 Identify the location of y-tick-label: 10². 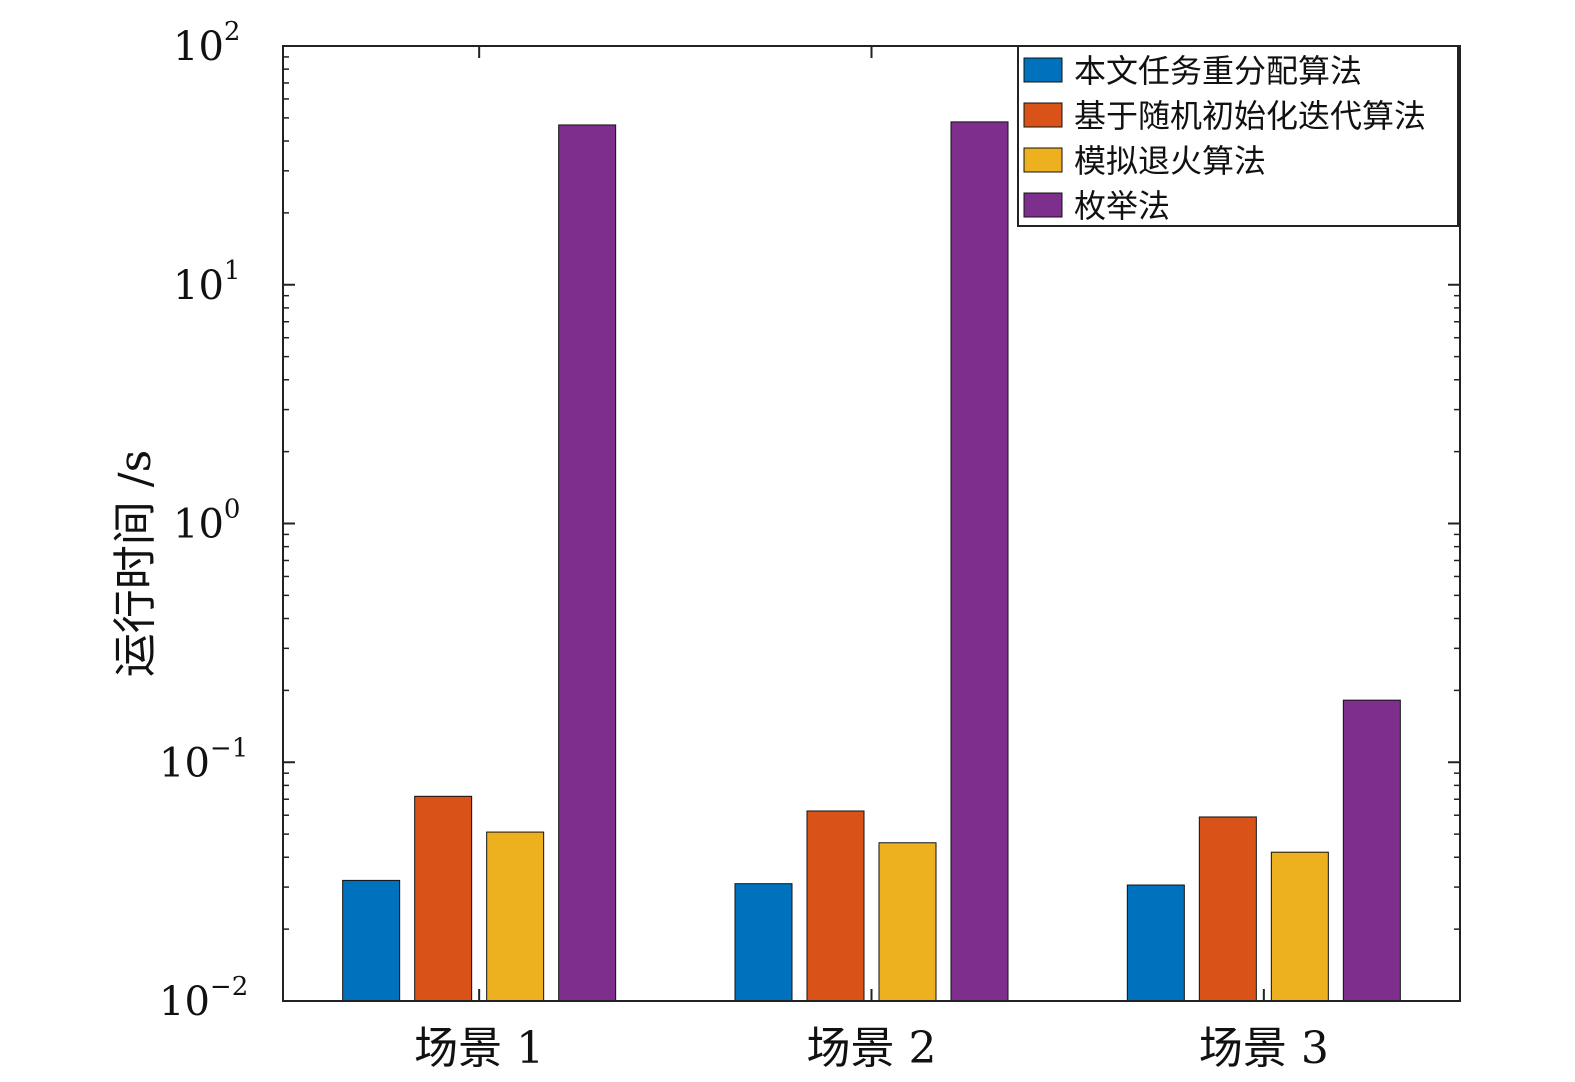
(206, 43).